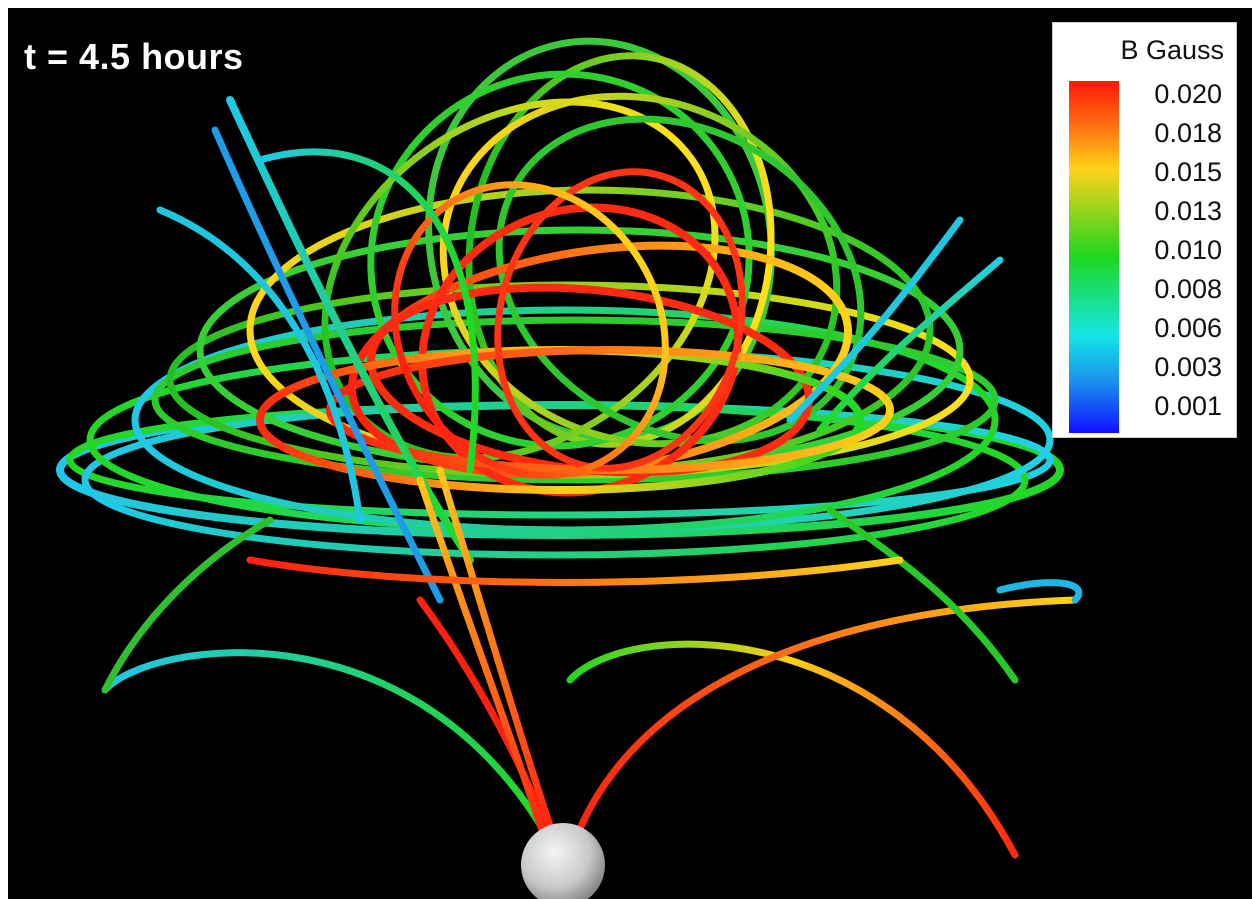 Image resolution: width=1252 pixels, height=899 pixels. What do you see at coordinates (134, 56) in the screenshot?
I see `time-label: t = 4.5 hours` at bounding box center [134, 56].